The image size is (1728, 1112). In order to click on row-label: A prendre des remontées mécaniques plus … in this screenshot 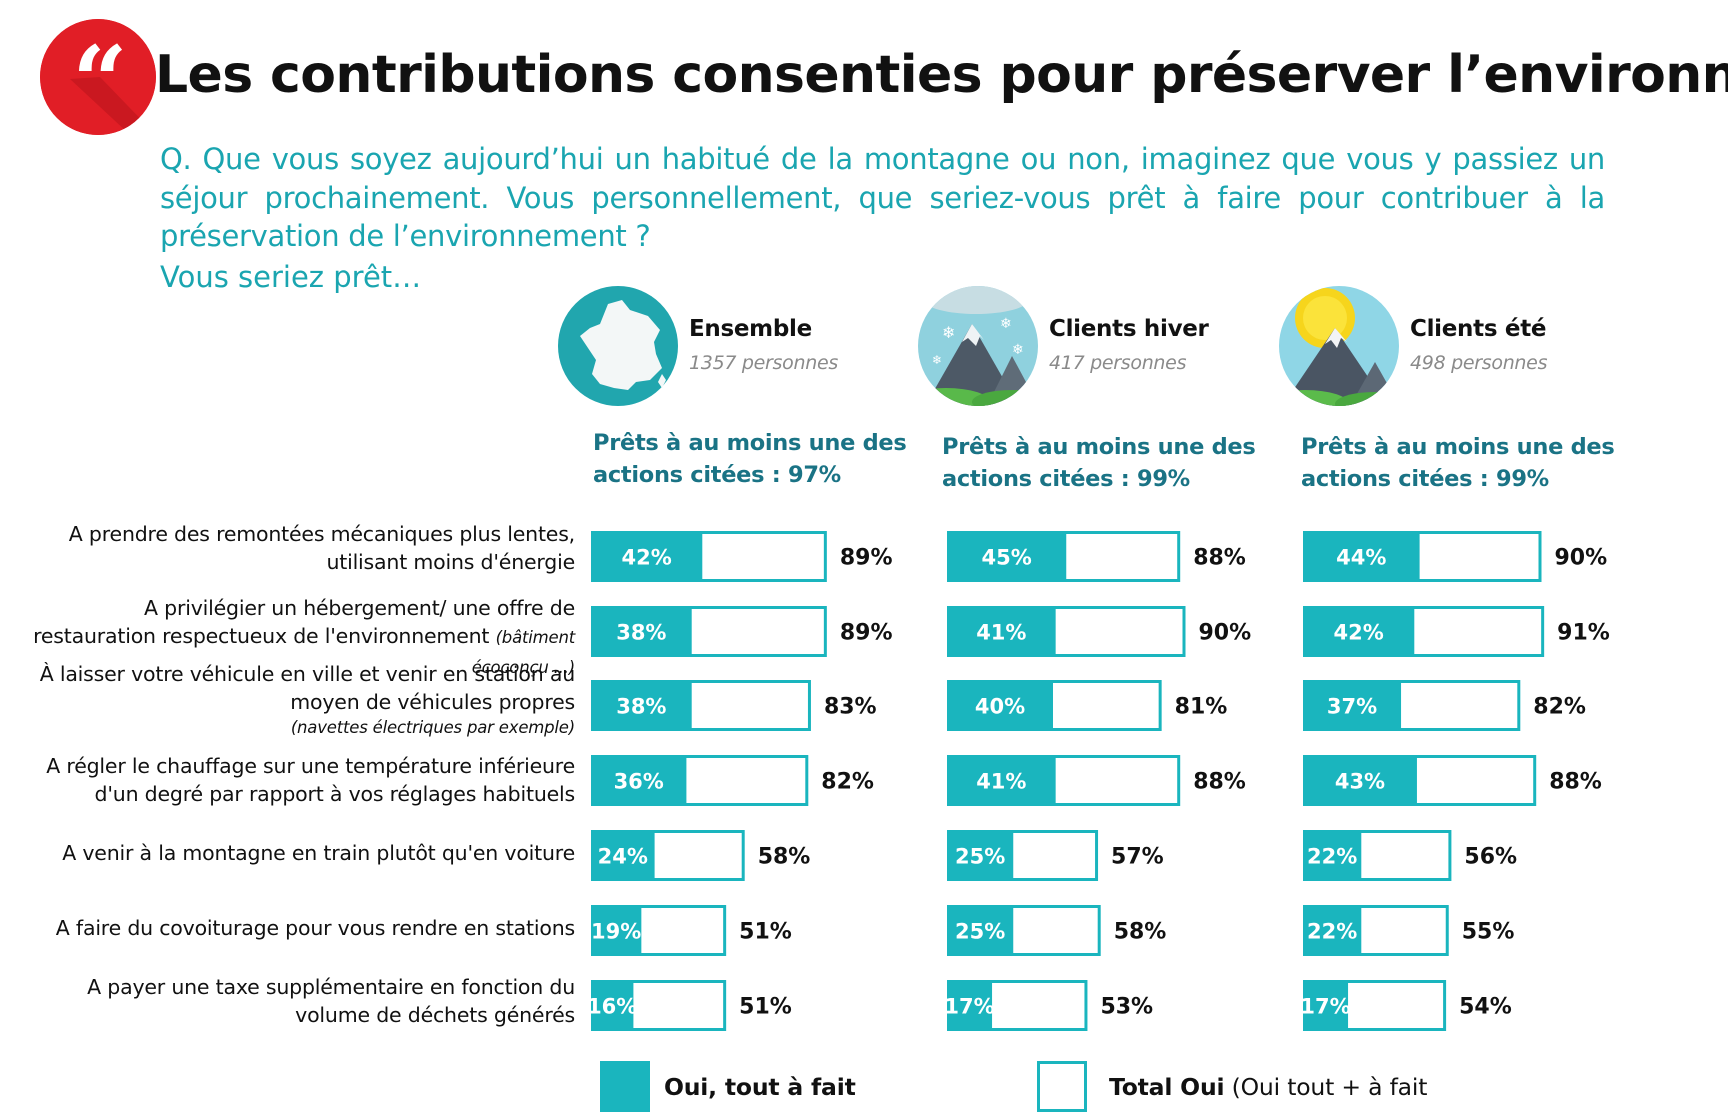, I will do `click(297, 548)`.